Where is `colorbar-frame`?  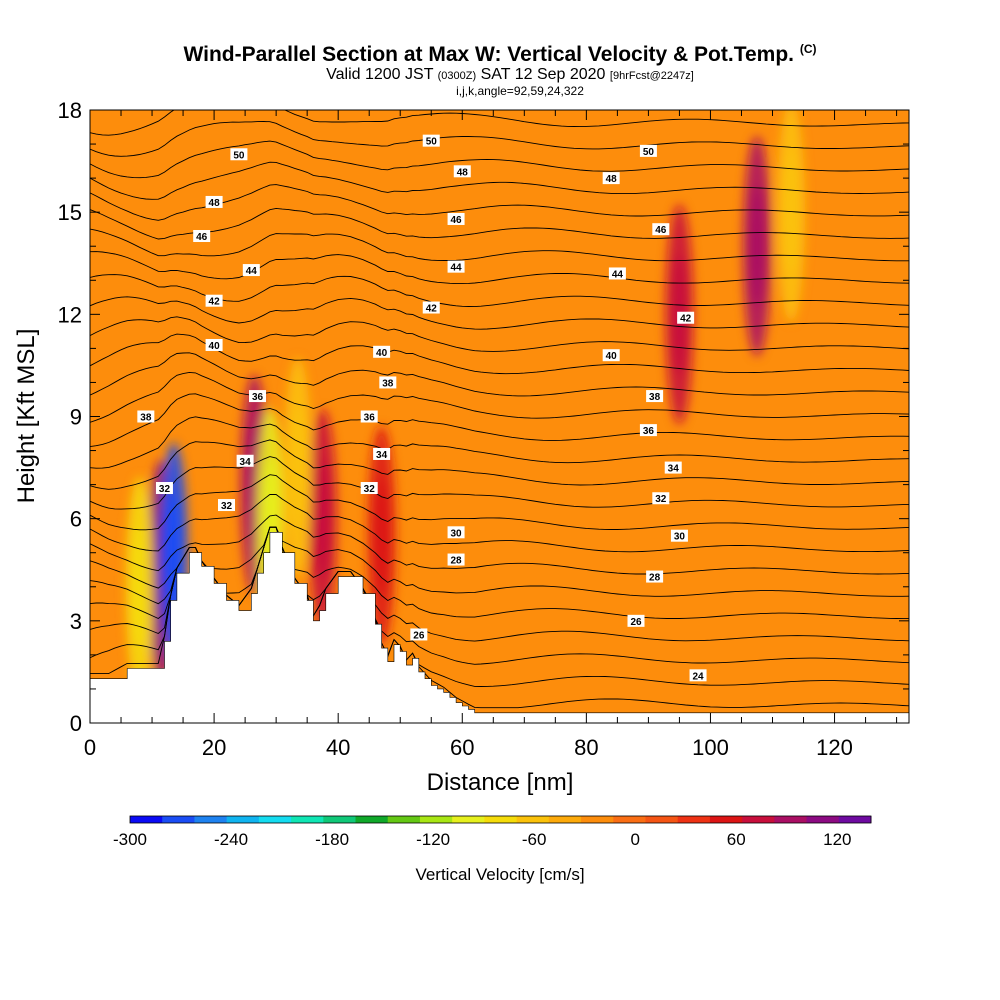
colorbar-frame is located at coordinates (500, 819).